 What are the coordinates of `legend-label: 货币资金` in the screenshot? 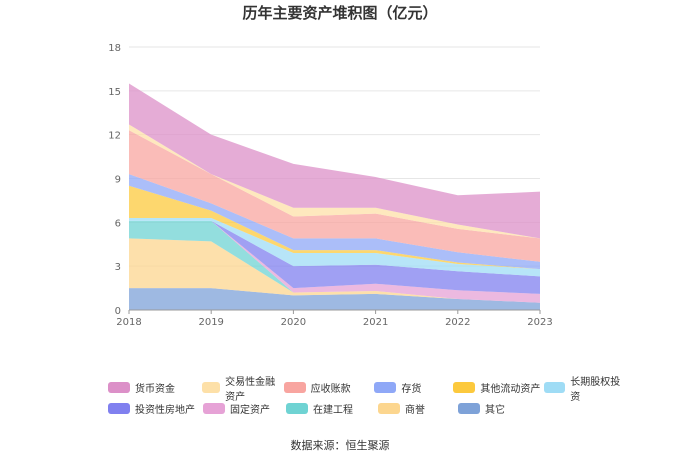 It's located at (155, 389).